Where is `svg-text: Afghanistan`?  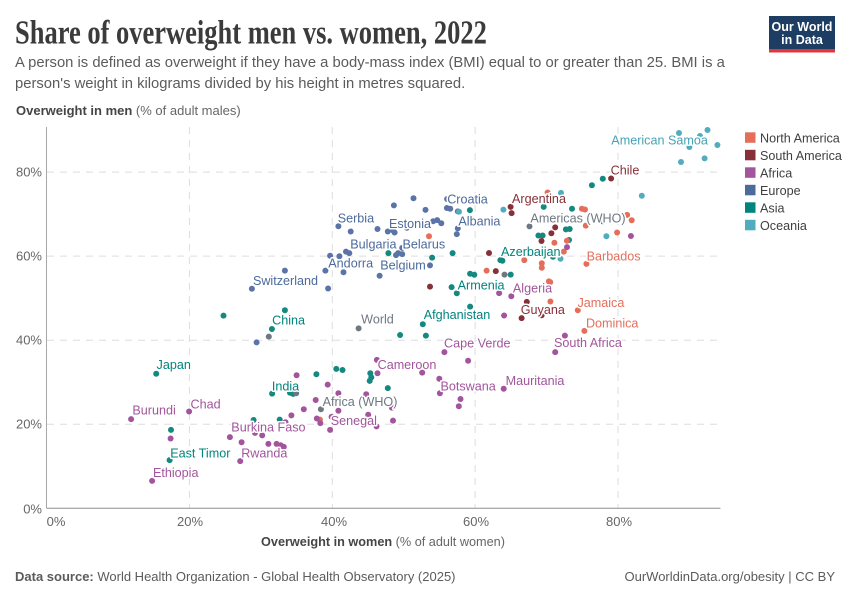 svg-text: Afghanistan is located at coordinates (457, 315).